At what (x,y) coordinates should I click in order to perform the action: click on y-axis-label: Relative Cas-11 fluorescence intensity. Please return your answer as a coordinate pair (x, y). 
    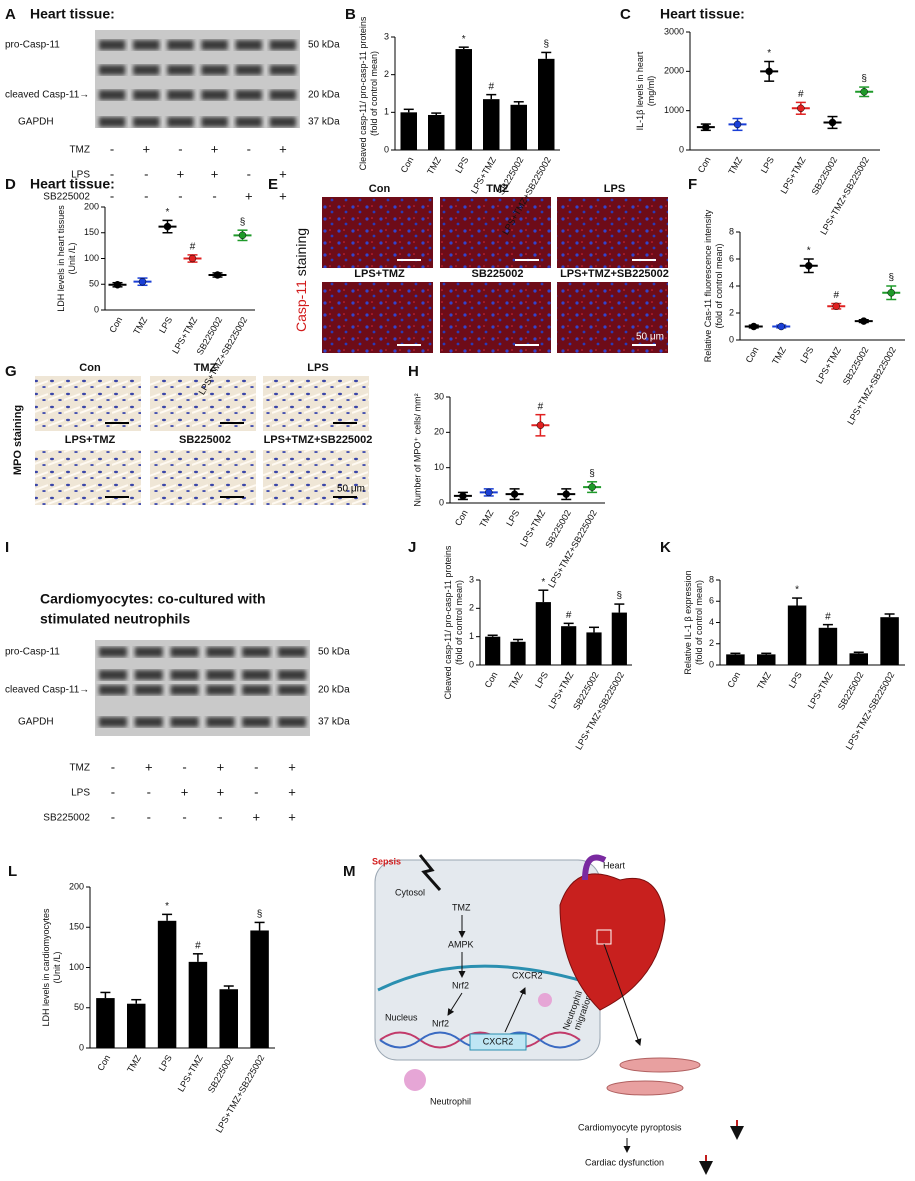
    Looking at the image, I should click on (708, 285).